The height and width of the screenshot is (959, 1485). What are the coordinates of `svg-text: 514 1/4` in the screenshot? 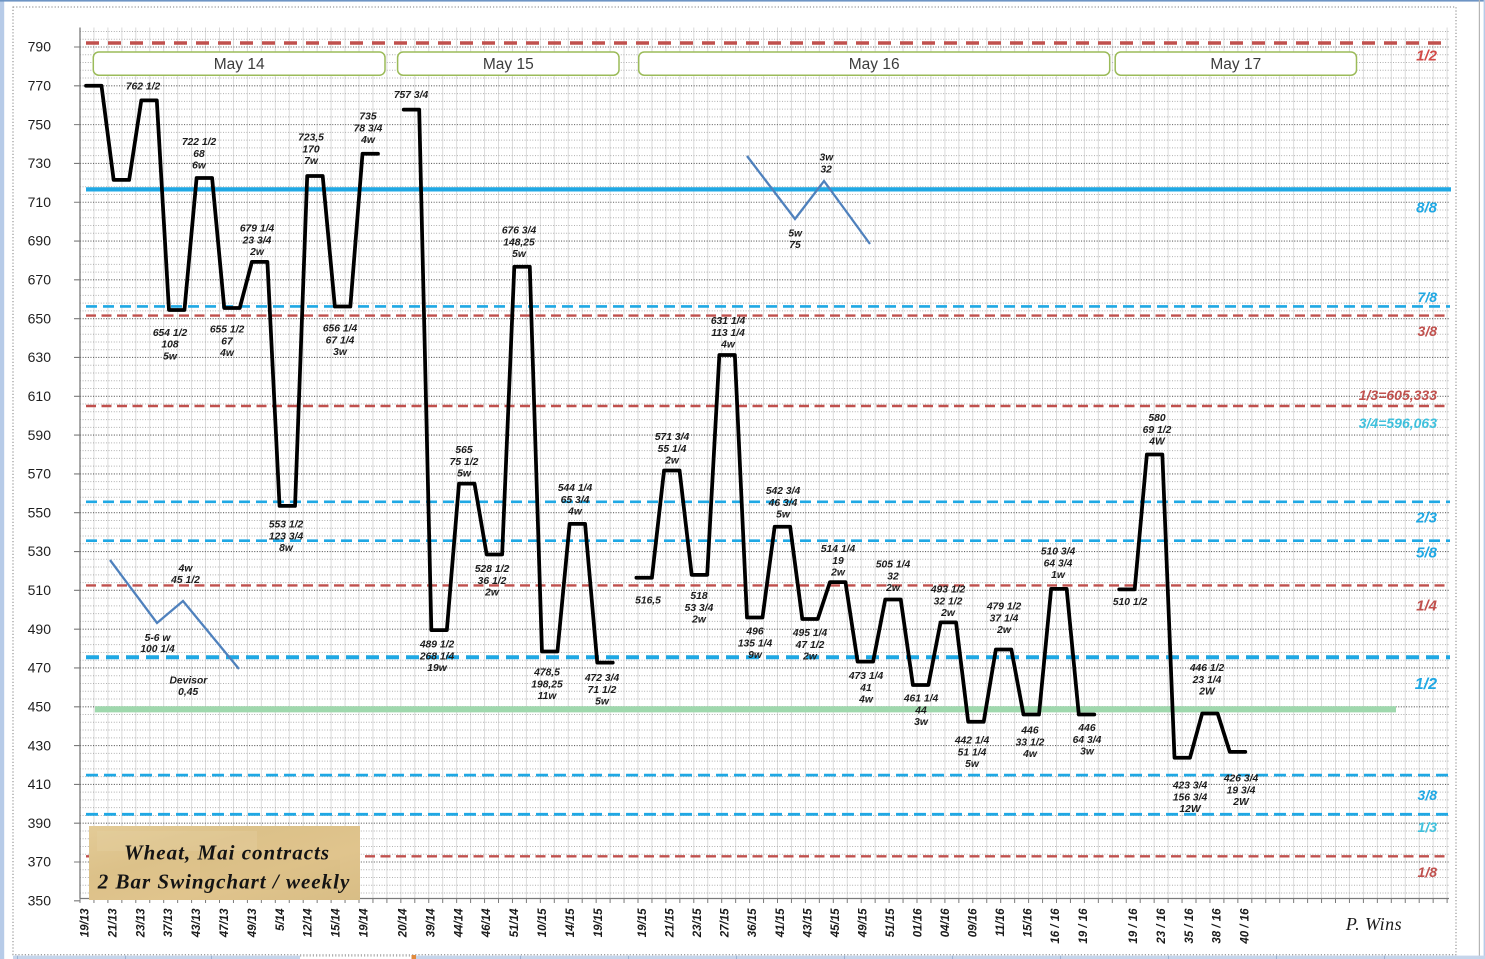 It's located at (838, 549).